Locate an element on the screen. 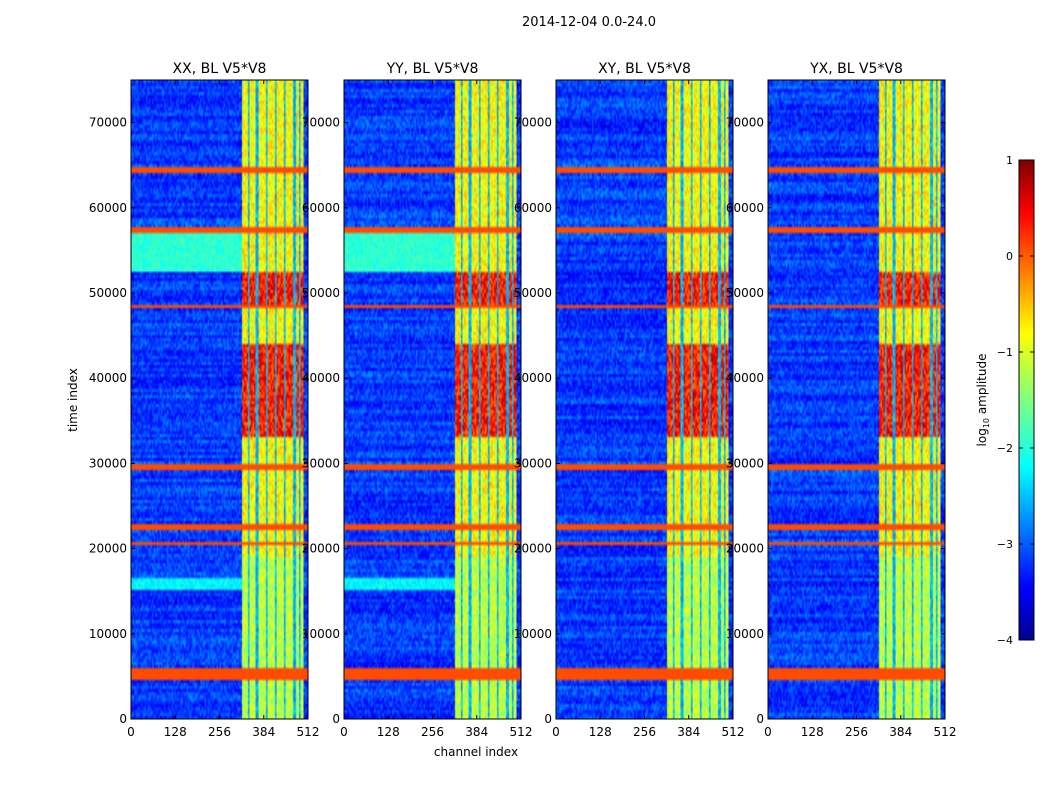  panel-title: YX, BL V5*V8 is located at coordinates (856, 69).